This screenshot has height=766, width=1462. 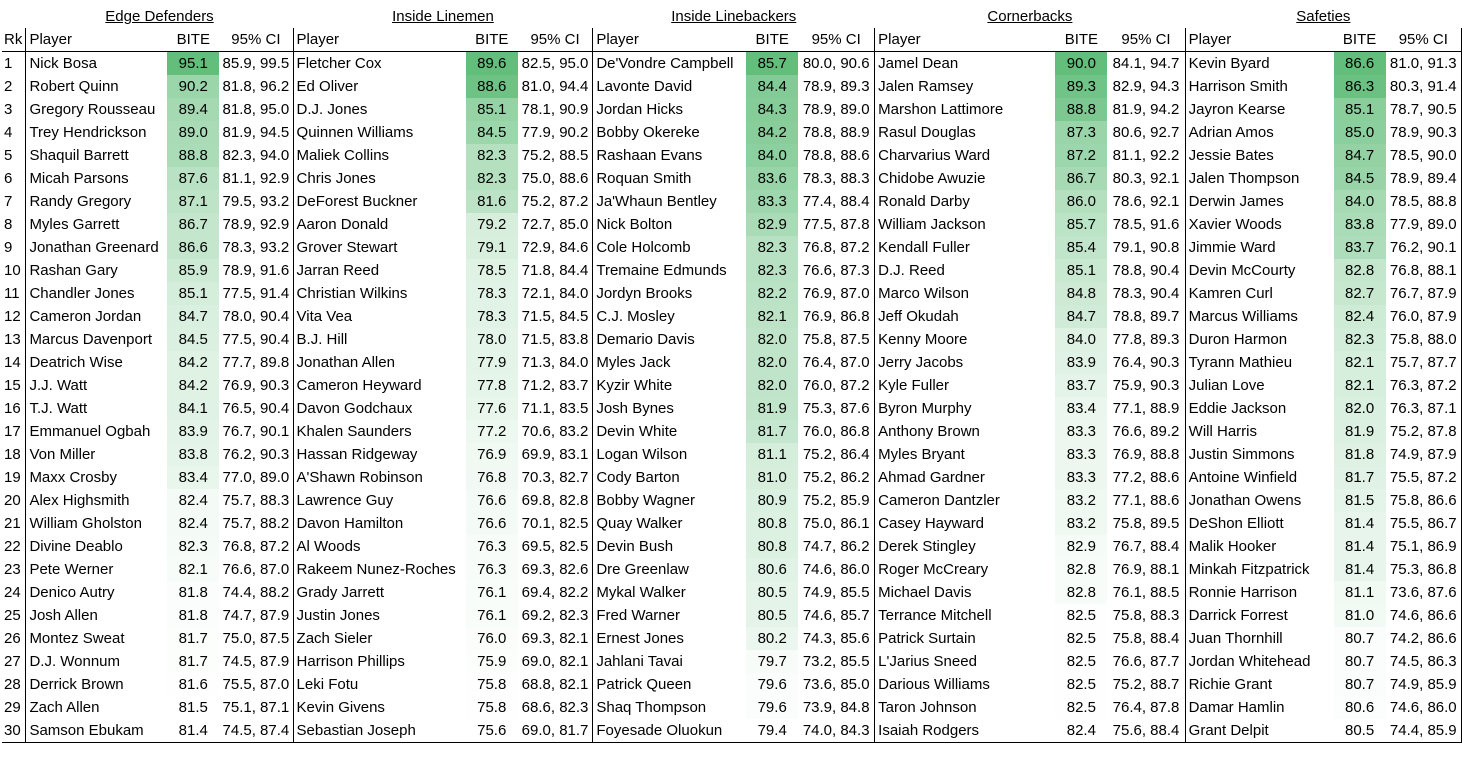 What do you see at coordinates (555, 385) in the screenshot?
I see `ci-cell: 71.2, 83.7` at bounding box center [555, 385].